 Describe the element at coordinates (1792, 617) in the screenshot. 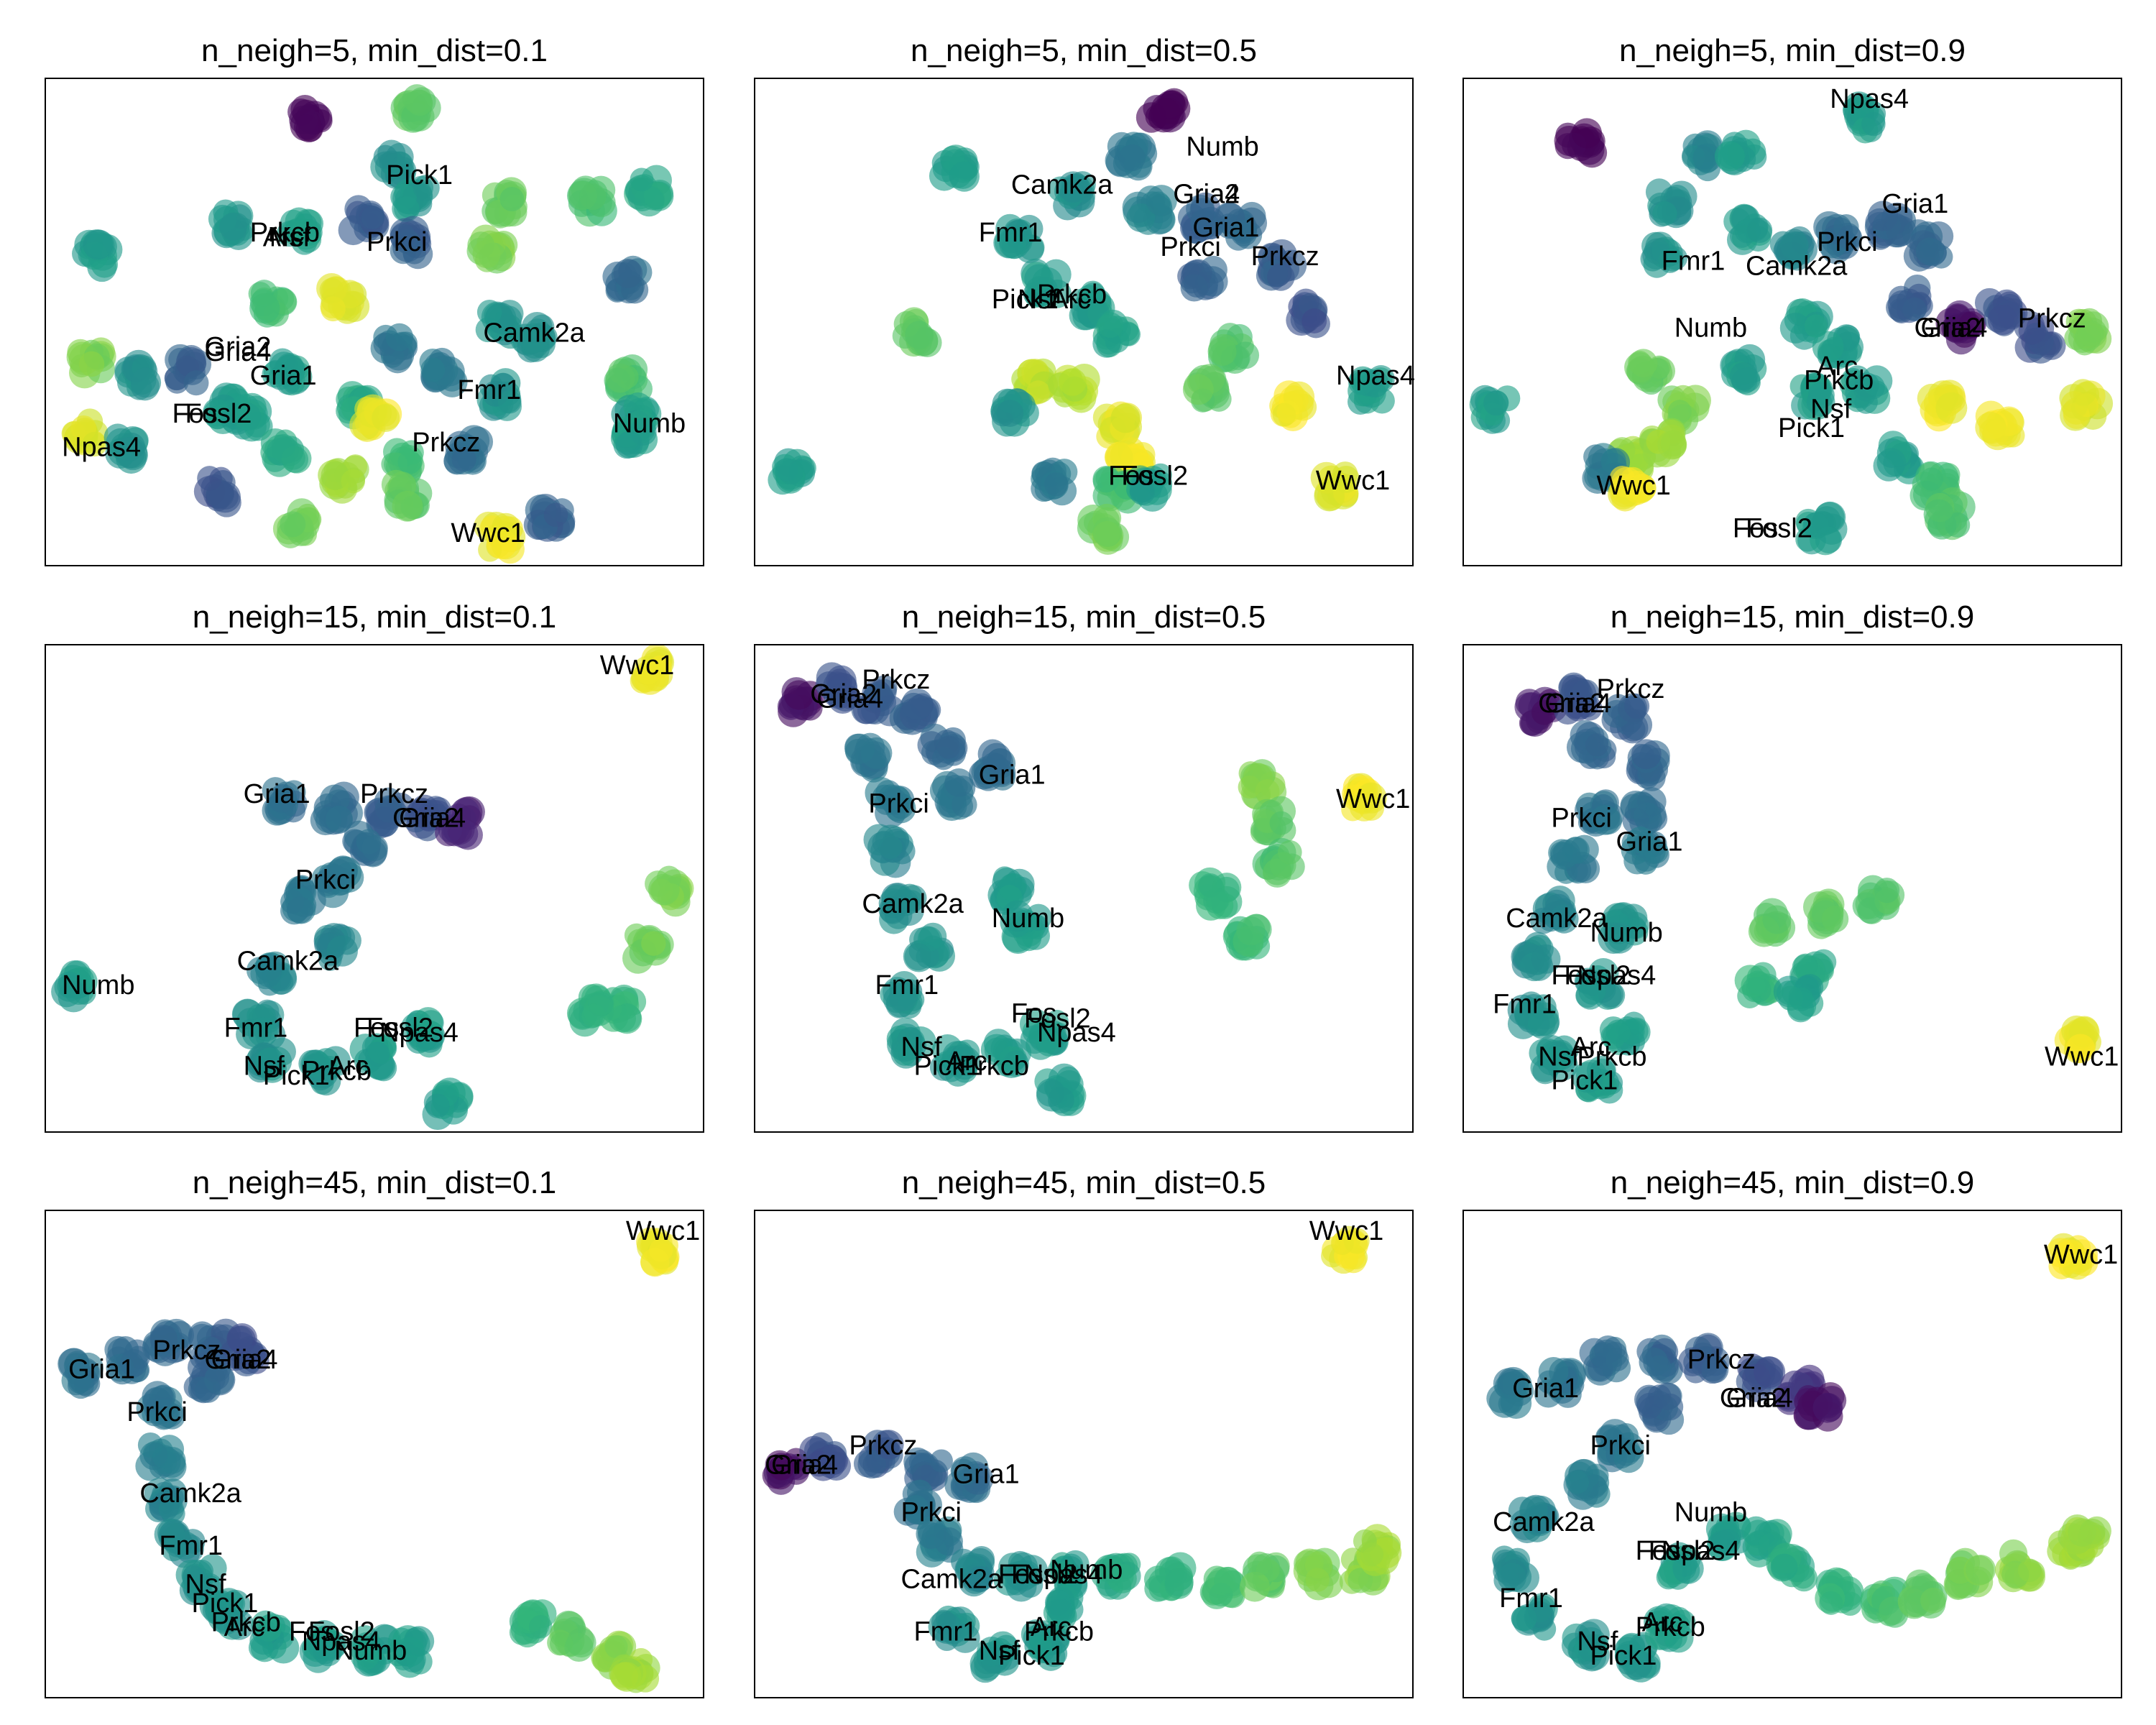

I see `panel-title: n_neigh=15, min_dist=0.9` at that location.